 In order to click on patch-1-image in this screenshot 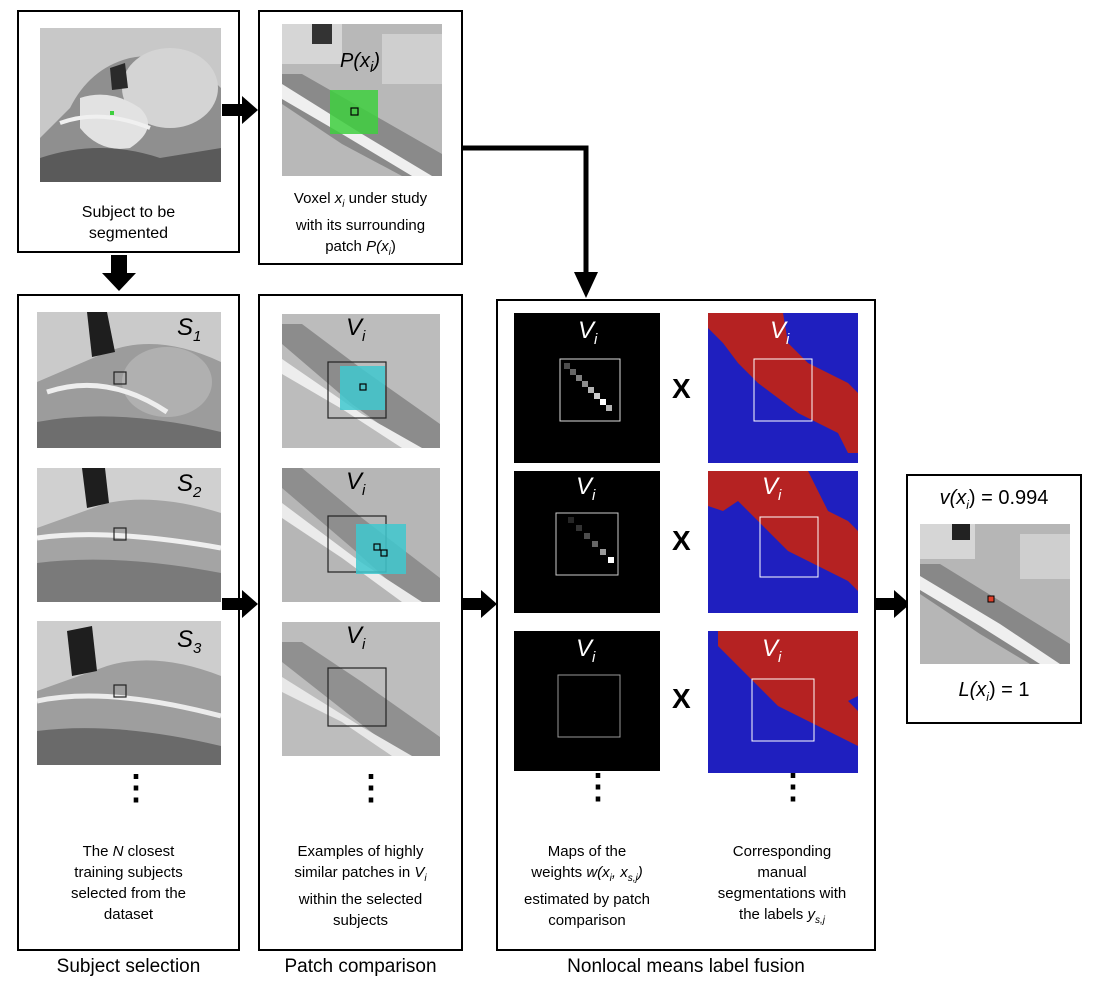, I will do `click(361, 381)`.